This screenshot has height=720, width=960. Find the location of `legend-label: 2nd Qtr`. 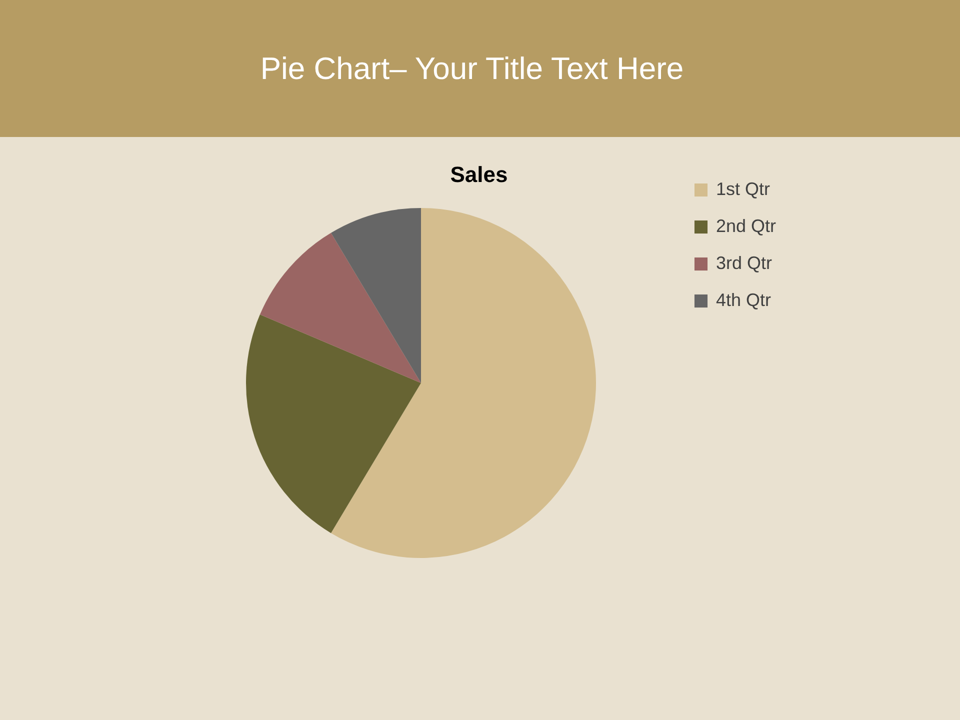

legend-label: 2nd Qtr is located at coordinates (746, 226).